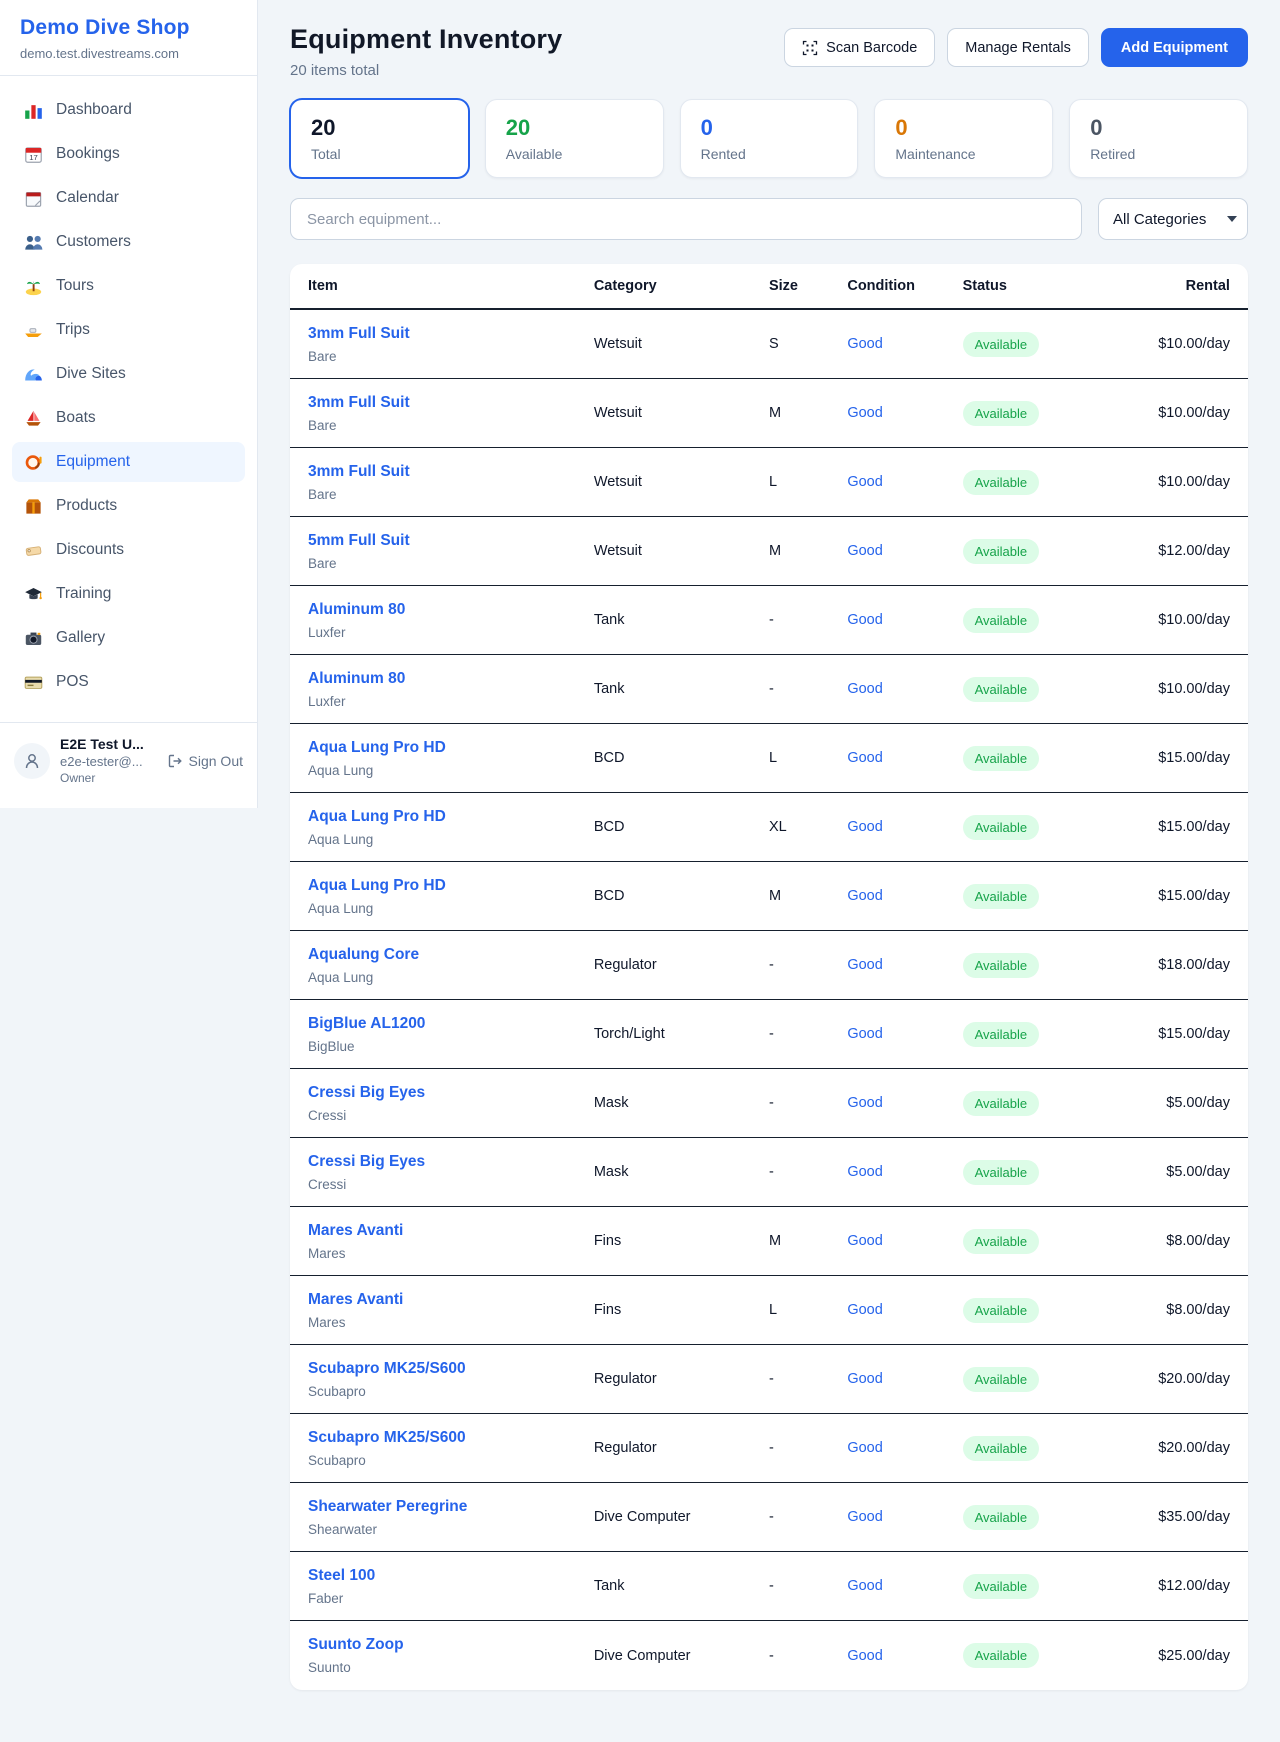  I want to click on scan-barcode-button: Scan Barcode, so click(860, 47).